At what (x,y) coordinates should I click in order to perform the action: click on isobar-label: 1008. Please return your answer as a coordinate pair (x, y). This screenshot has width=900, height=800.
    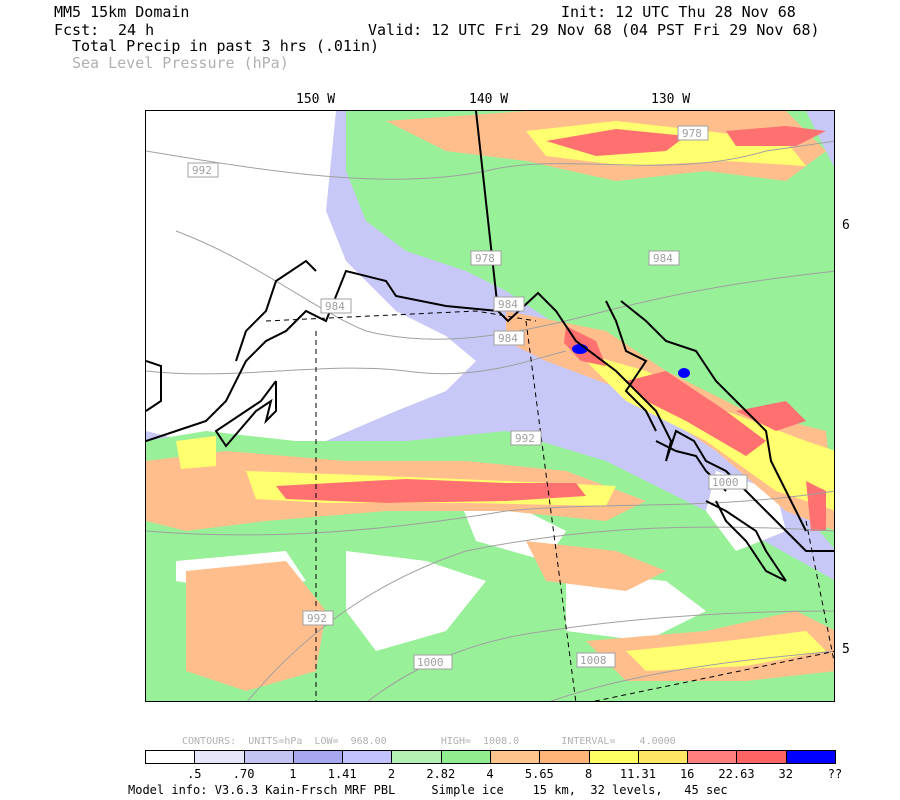
    Looking at the image, I should click on (596, 660).